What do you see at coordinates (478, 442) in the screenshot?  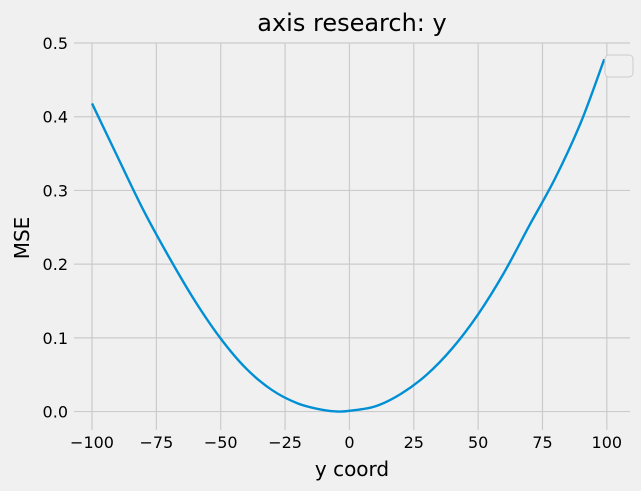 I see `x-tick-label: 50` at bounding box center [478, 442].